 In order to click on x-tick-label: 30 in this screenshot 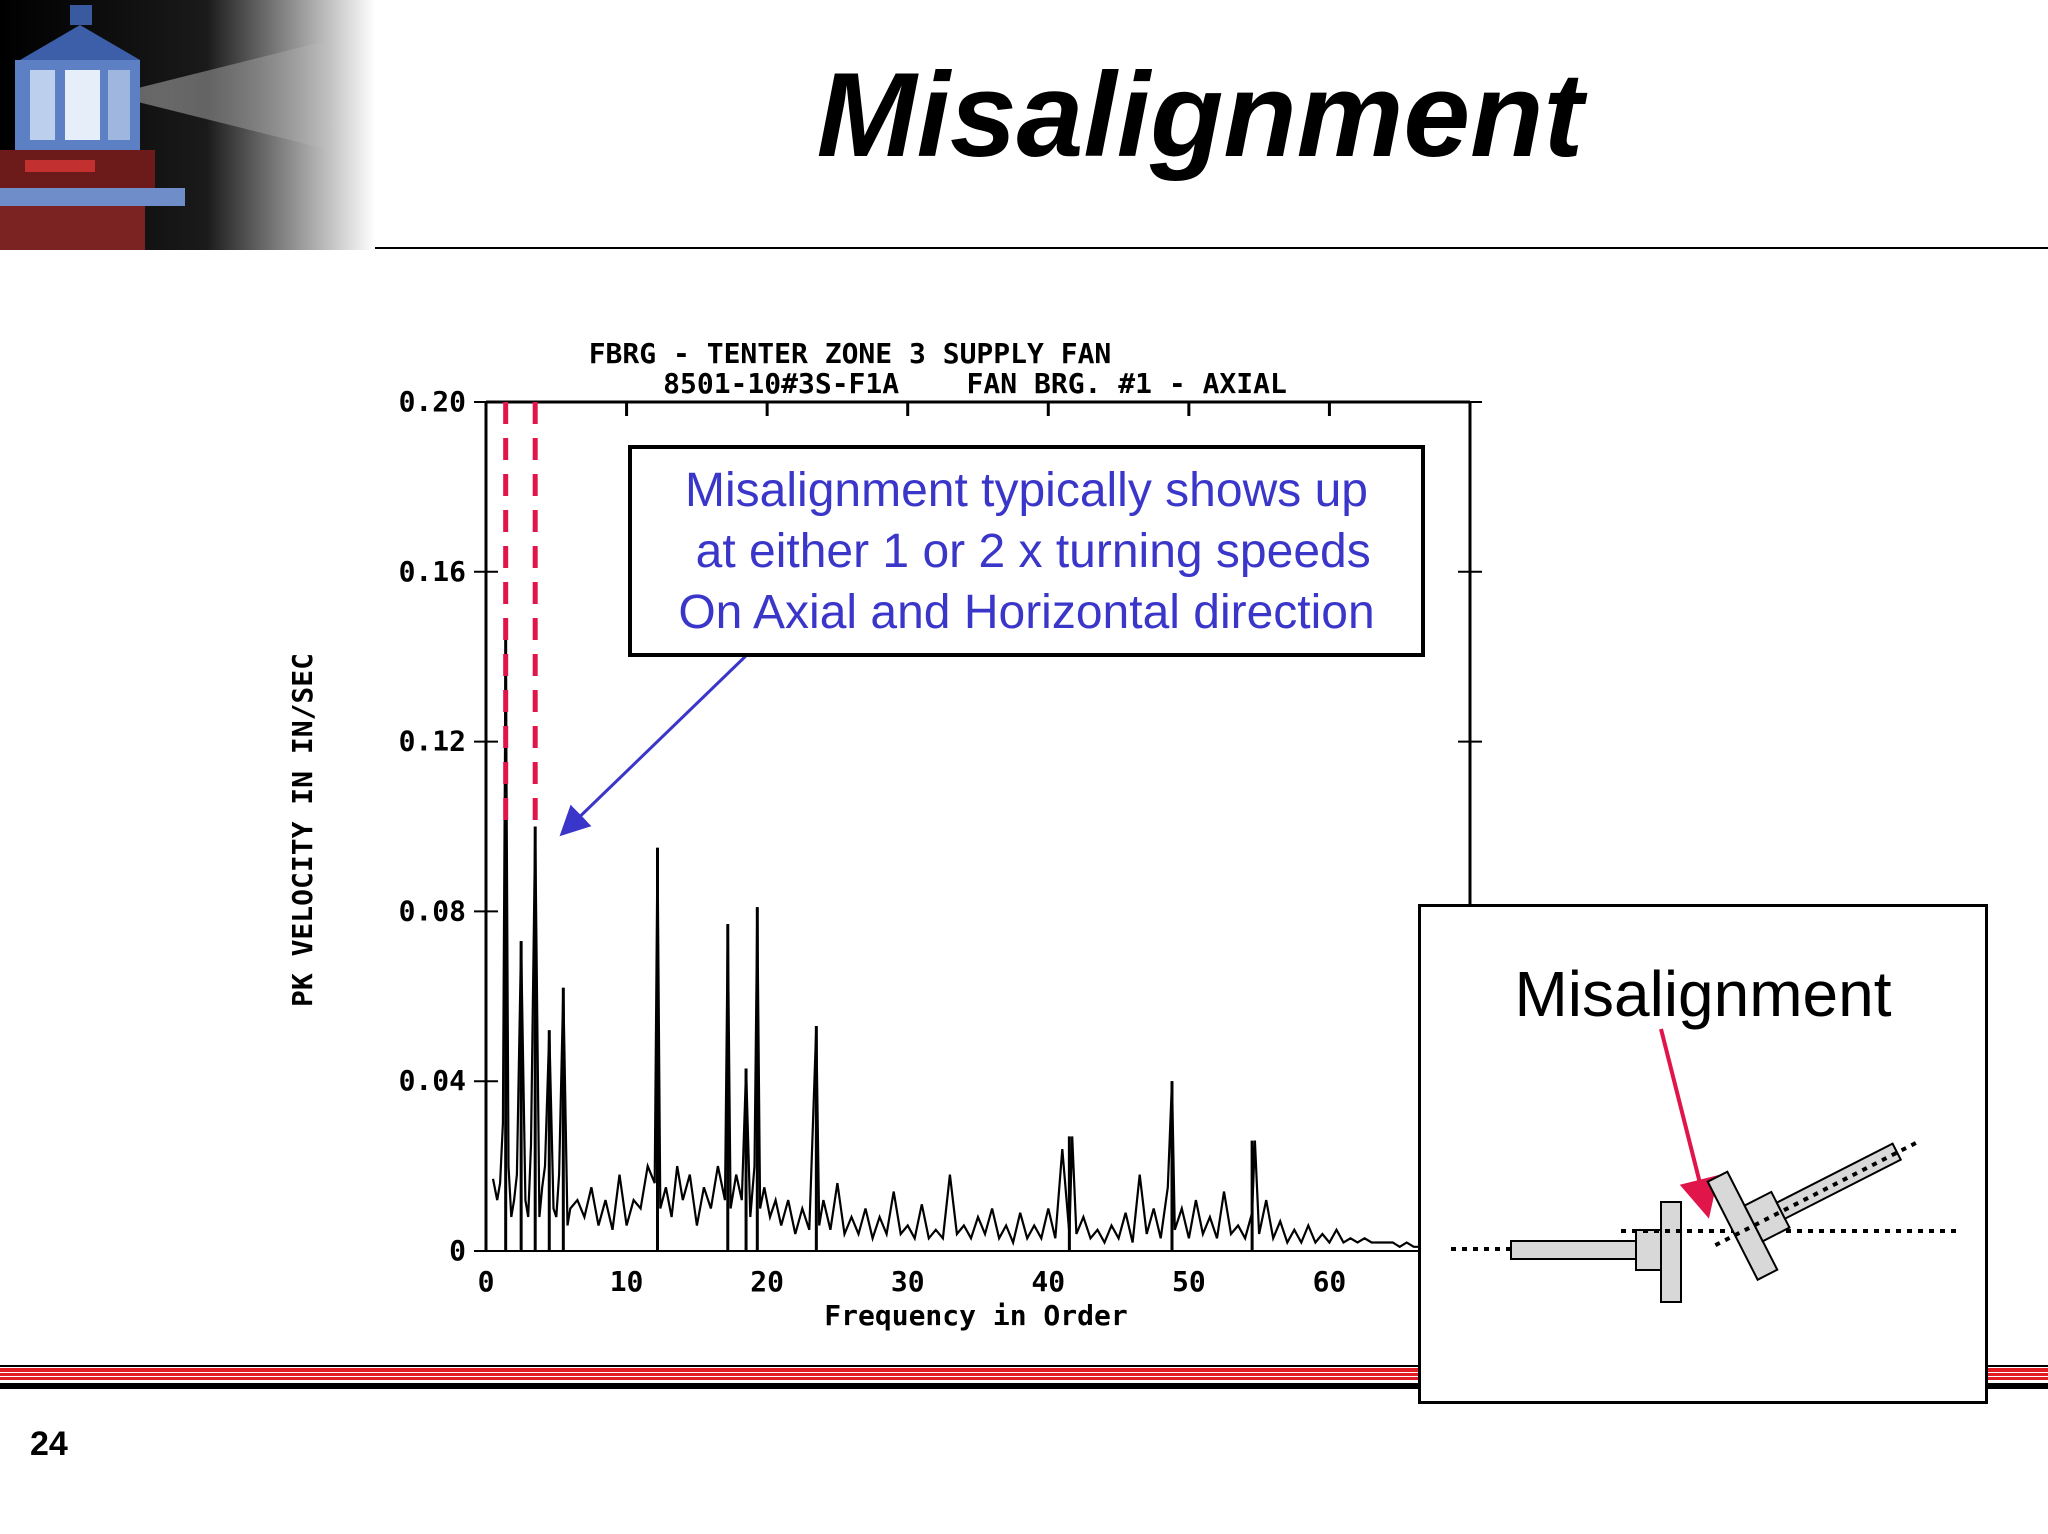, I will do `click(908, 1281)`.